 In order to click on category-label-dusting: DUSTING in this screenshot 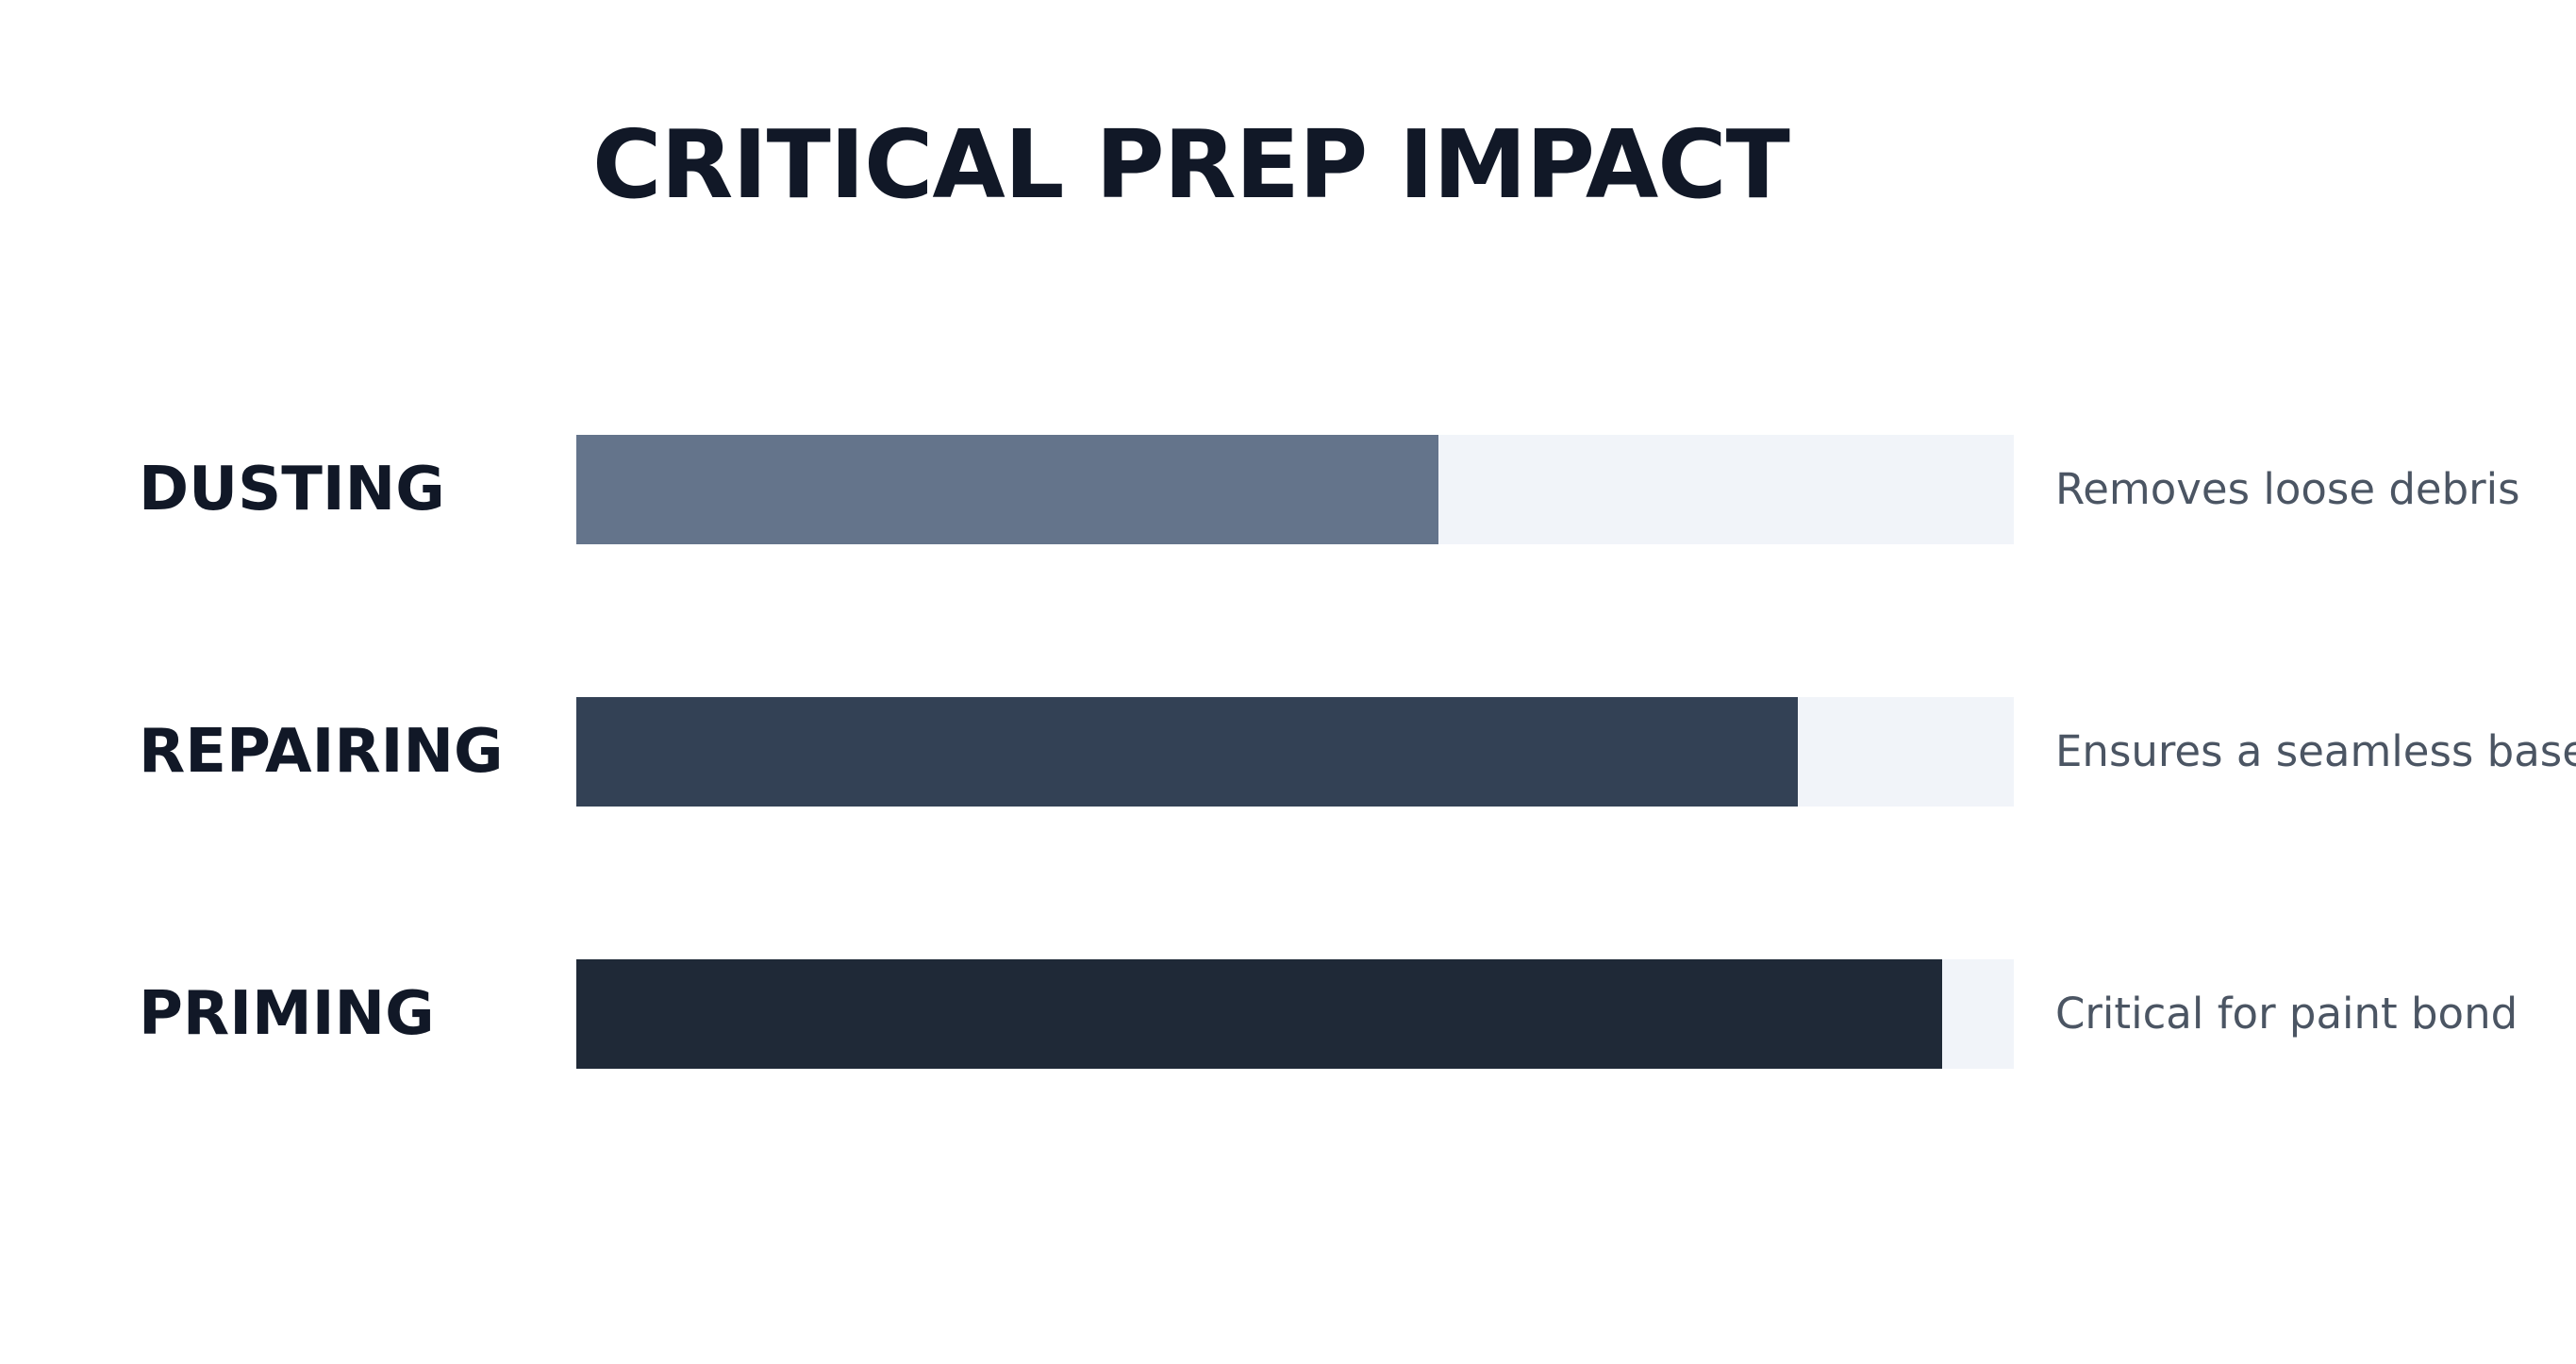, I will do `click(292, 489)`.